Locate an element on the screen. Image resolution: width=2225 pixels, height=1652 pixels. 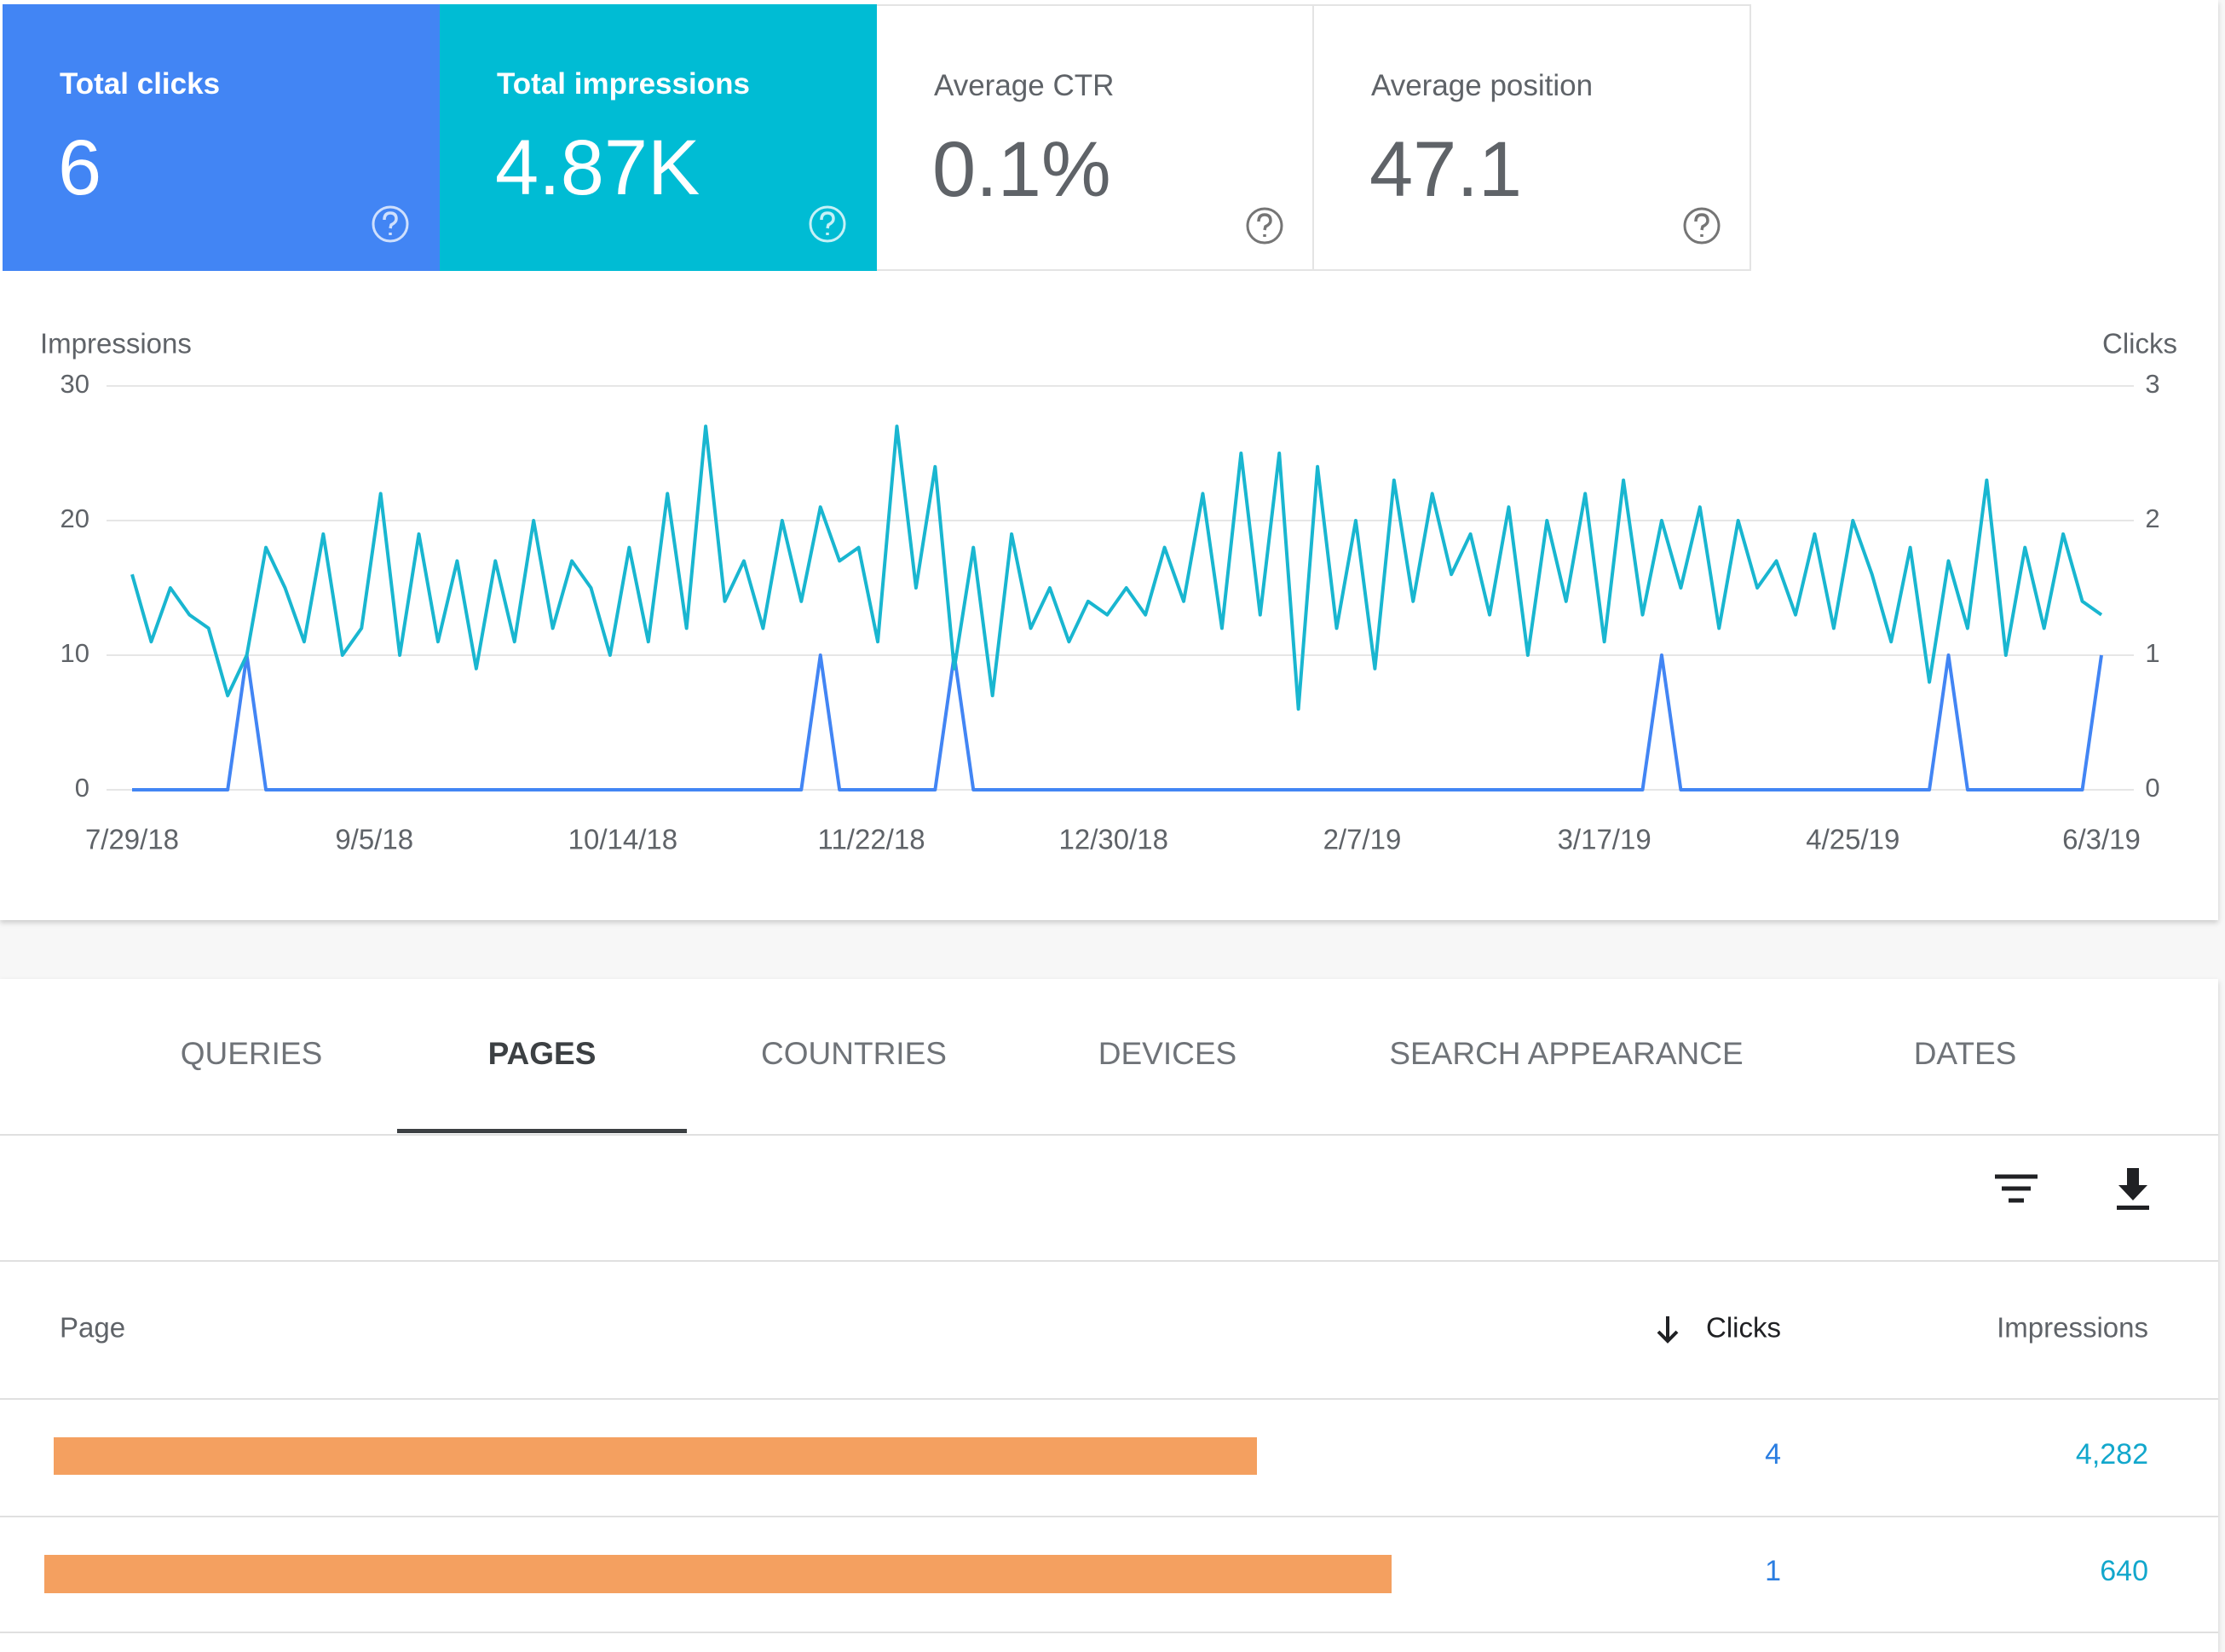
download-icon is located at coordinates (2133, 1189).